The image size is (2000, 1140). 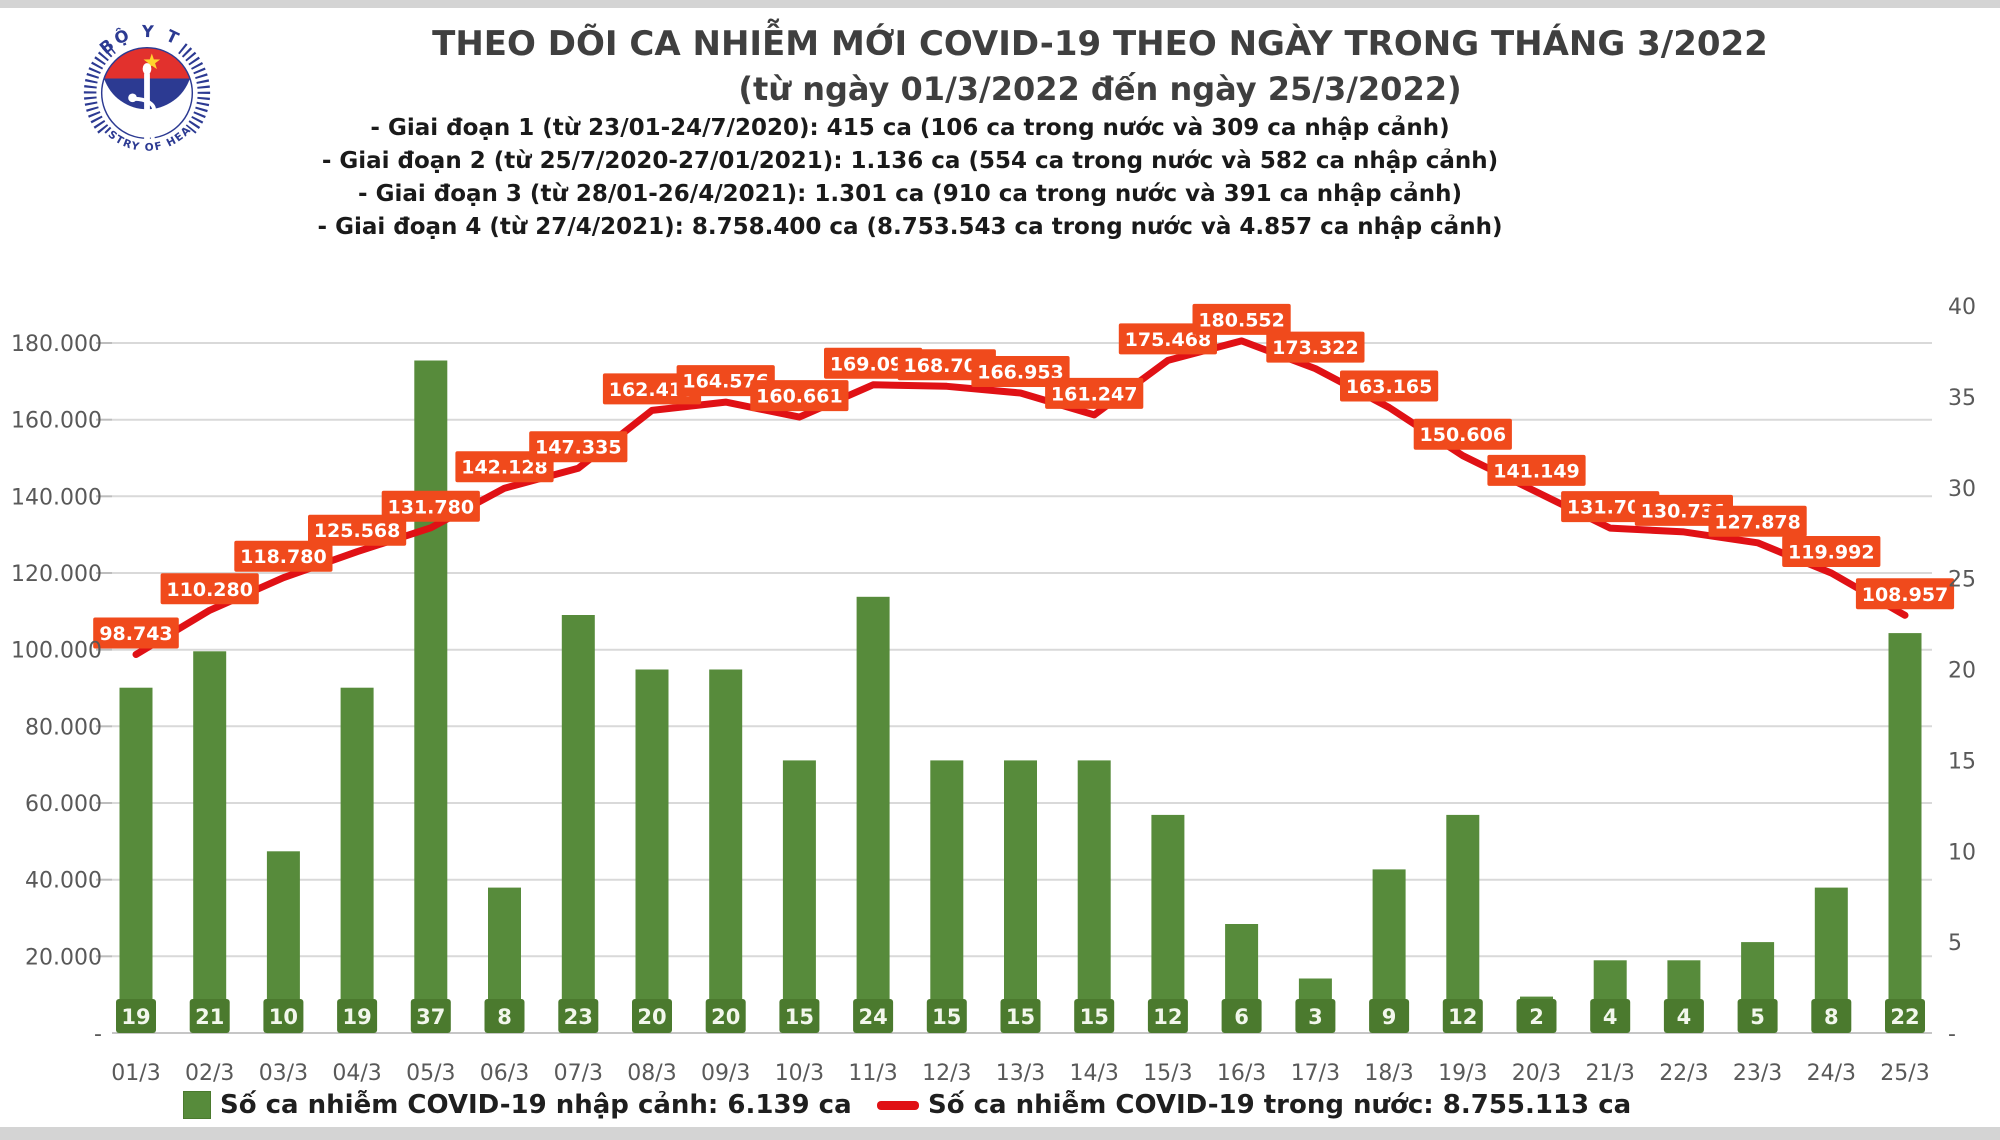 What do you see at coordinates (430, 1017) in the screenshot?
I see `svg-text: 37` at bounding box center [430, 1017].